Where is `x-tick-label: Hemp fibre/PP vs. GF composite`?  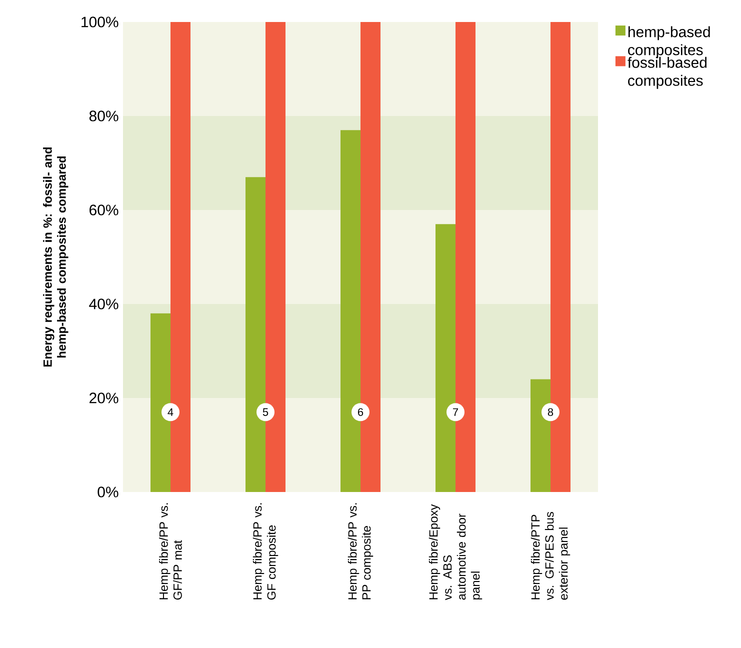 x-tick-label: Hemp fibre/PP vs. GF composite is located at coordinates (265, 551).